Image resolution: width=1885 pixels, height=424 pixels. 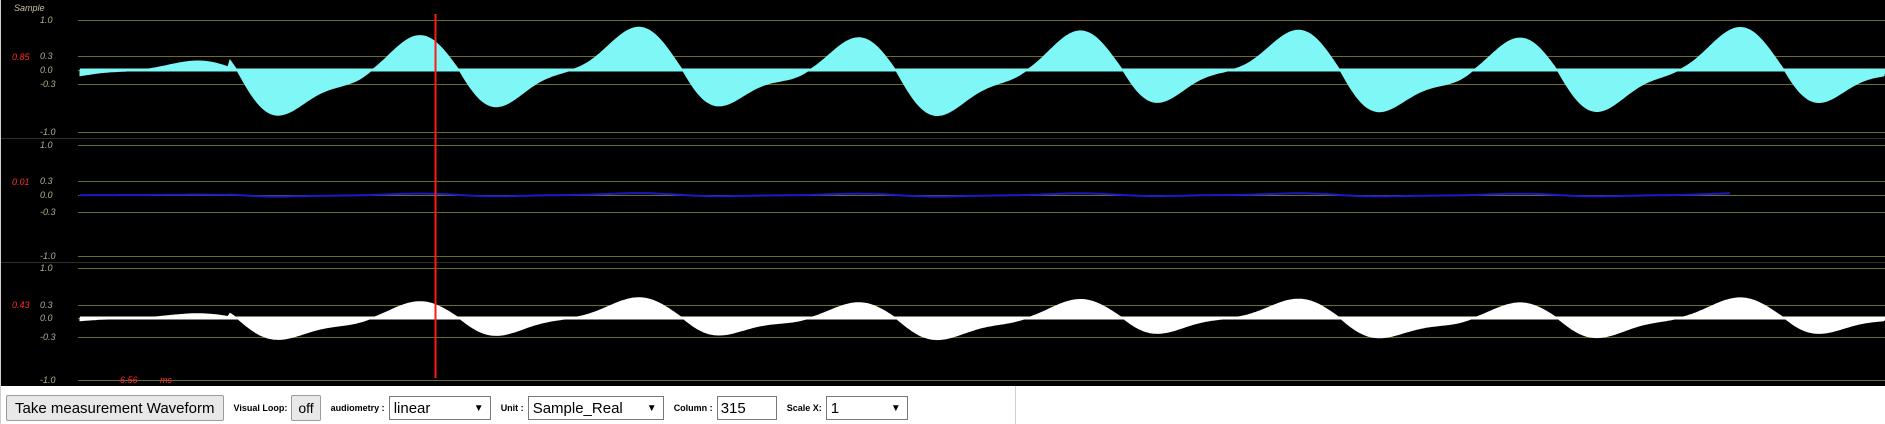 I want to click on unit-select: Sample_Real ▼, so click(x=595, y=408).